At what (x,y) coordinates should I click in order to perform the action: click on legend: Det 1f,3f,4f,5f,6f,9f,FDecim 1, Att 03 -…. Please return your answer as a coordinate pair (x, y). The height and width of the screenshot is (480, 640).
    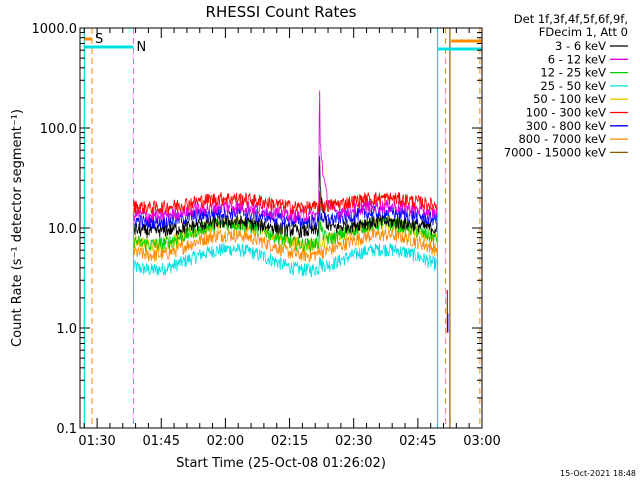
    Looking at the image, I should click on (566, 85).